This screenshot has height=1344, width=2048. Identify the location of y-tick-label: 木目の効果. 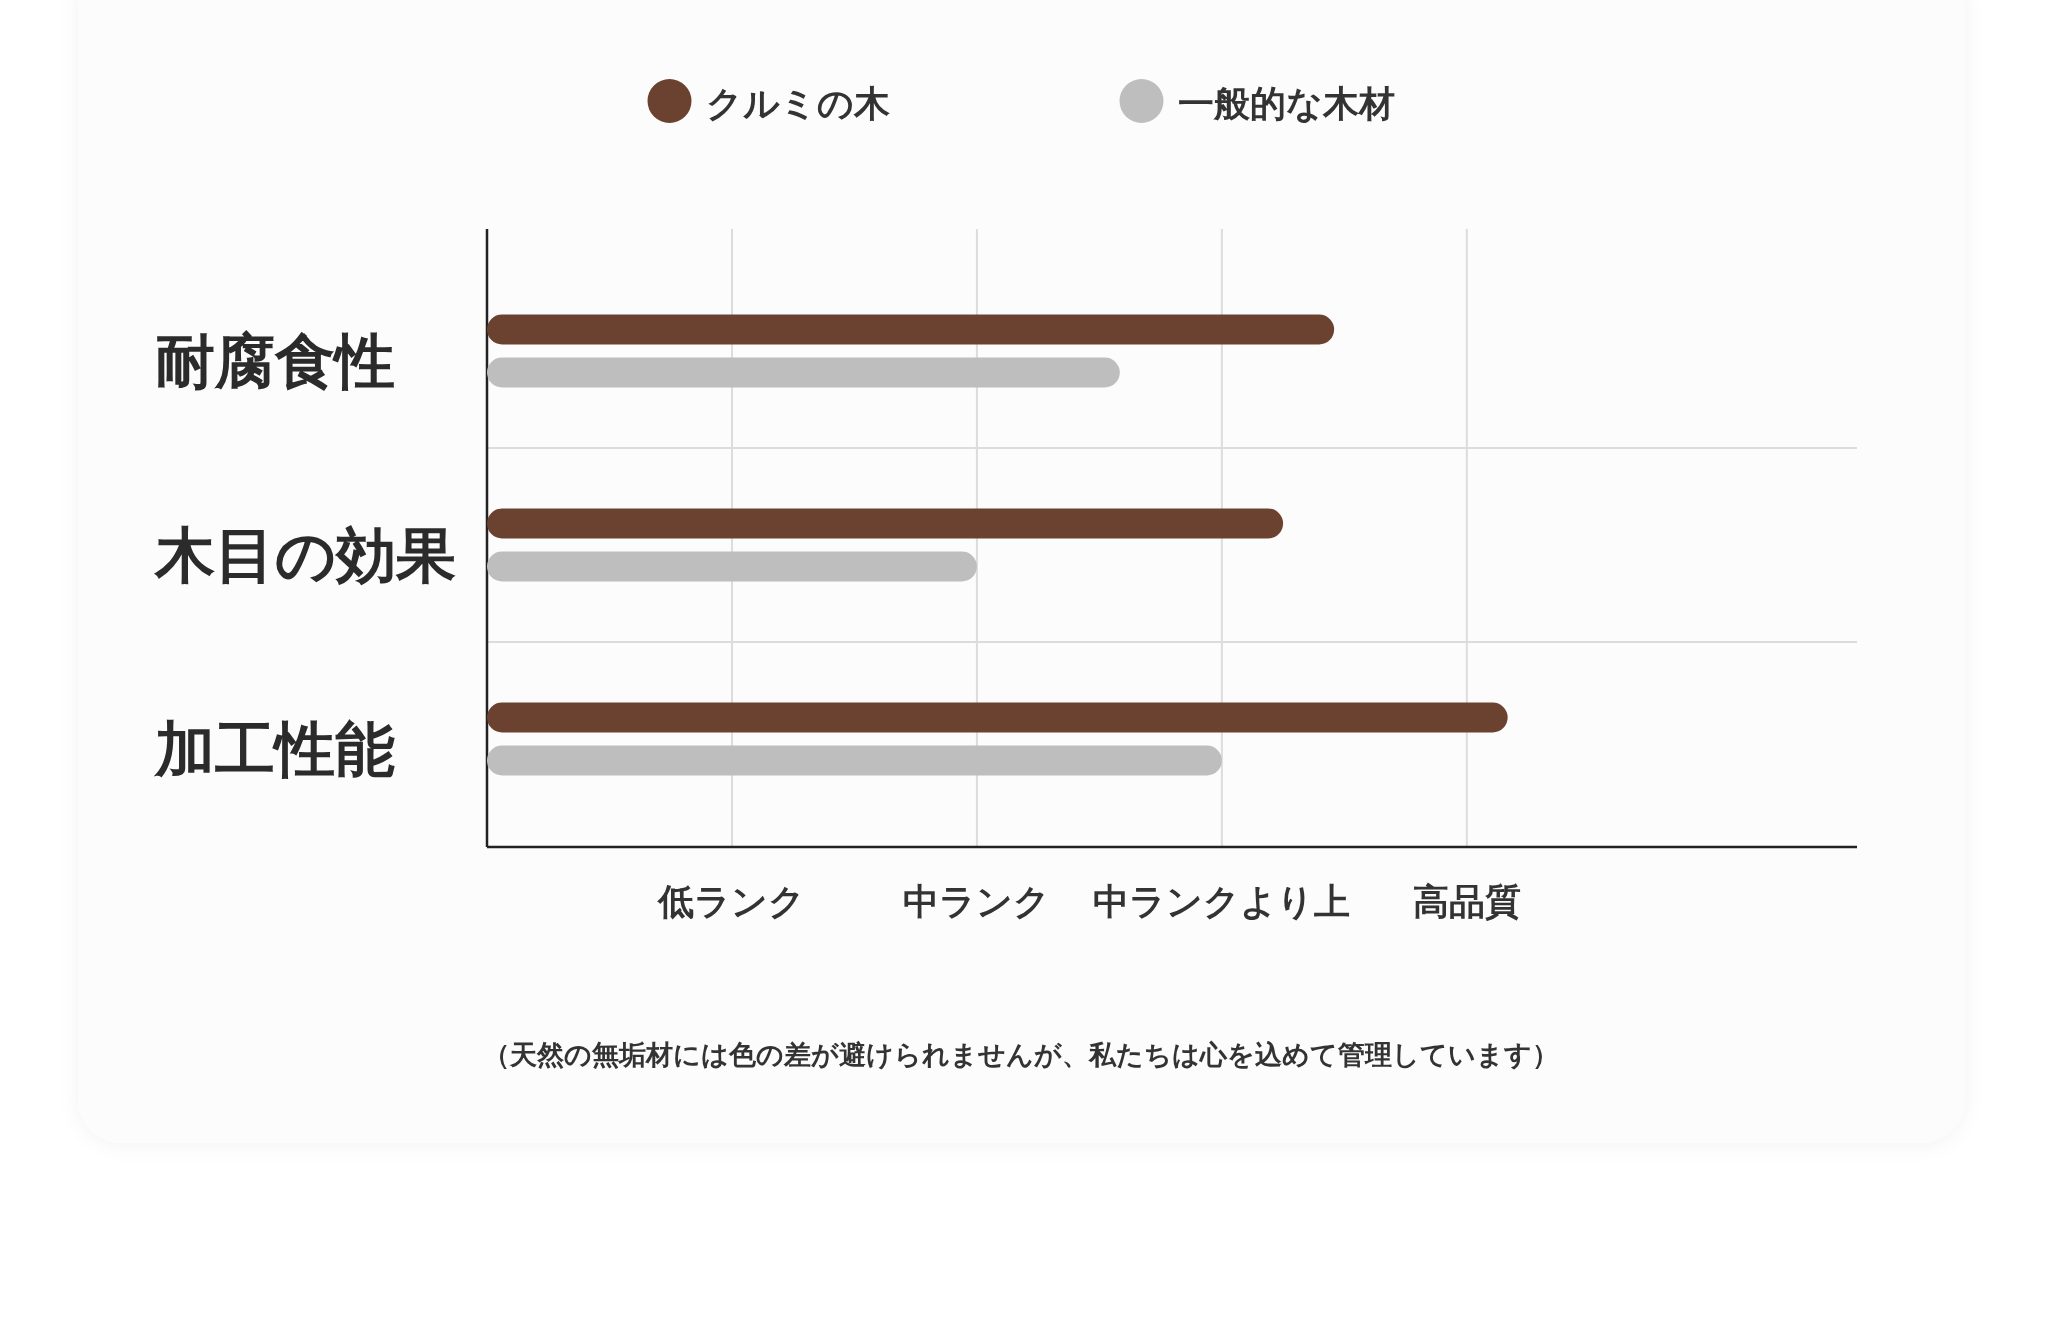
(304, 555).